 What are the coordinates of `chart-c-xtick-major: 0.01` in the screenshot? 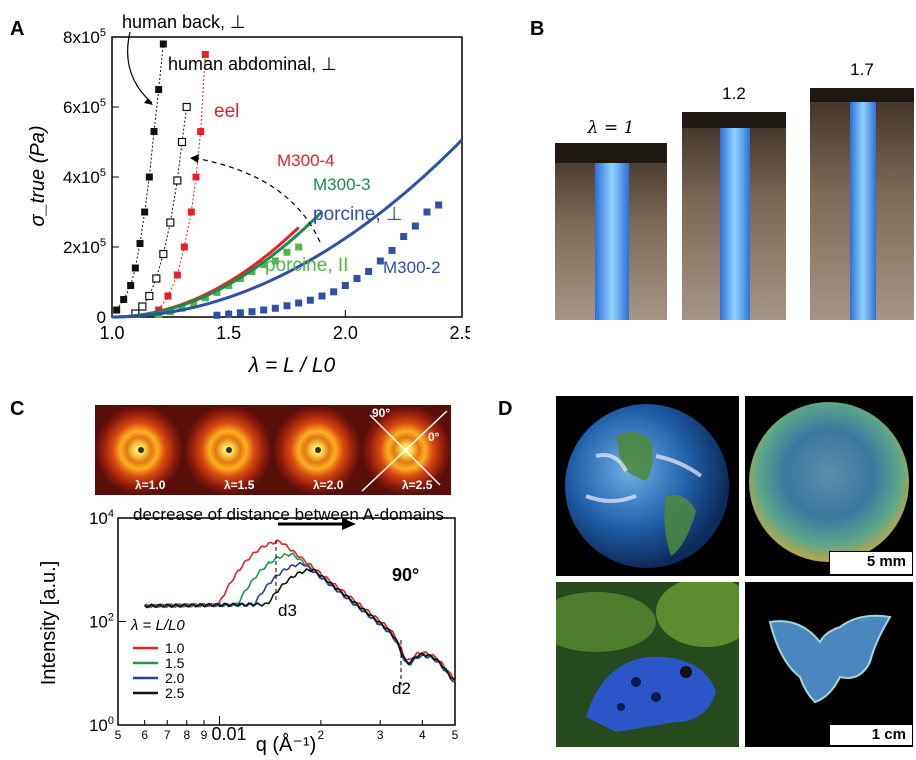 It's located at (228, 734).